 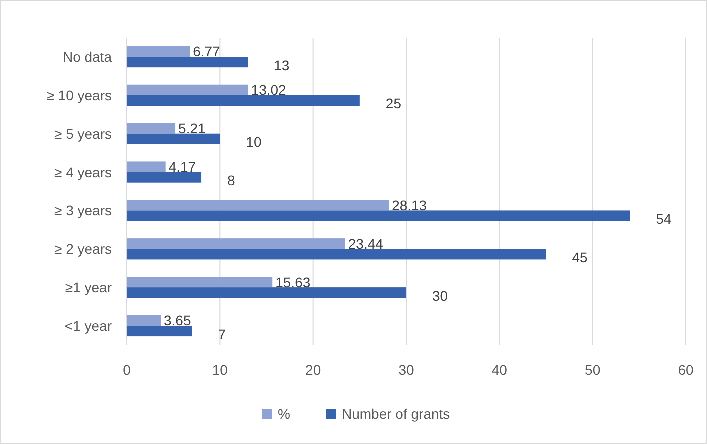 What do you see at coordinates (222, 334) in the screenshot?
I see `data-label: 7` at bounding box center [222, 334].